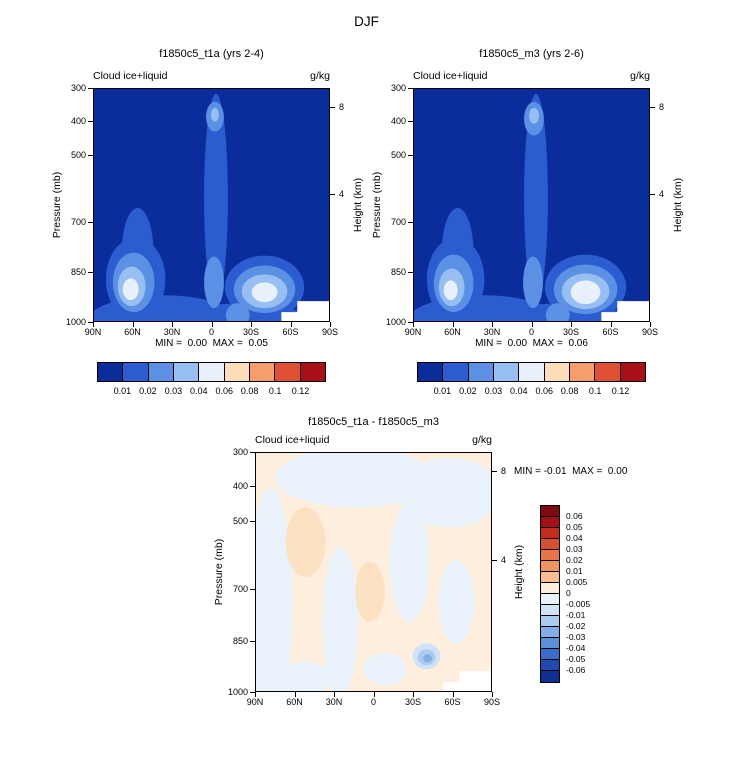 The image size is (733, 784). What do you see at coordinates (482, 440) in the screenshot?
I see `units-label-diff: g/kg` at bounding box center [482, 440].